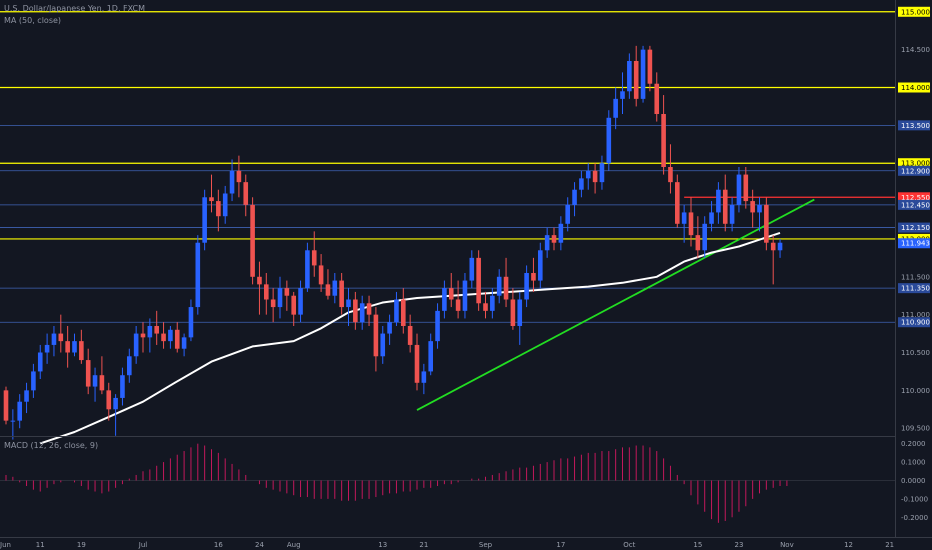 This screenshot has width=932, height=550. What do you see at coordinates (382, 545) in the screenshot?
I see `date-tick-label: 13` at bounding box center [382, 545].